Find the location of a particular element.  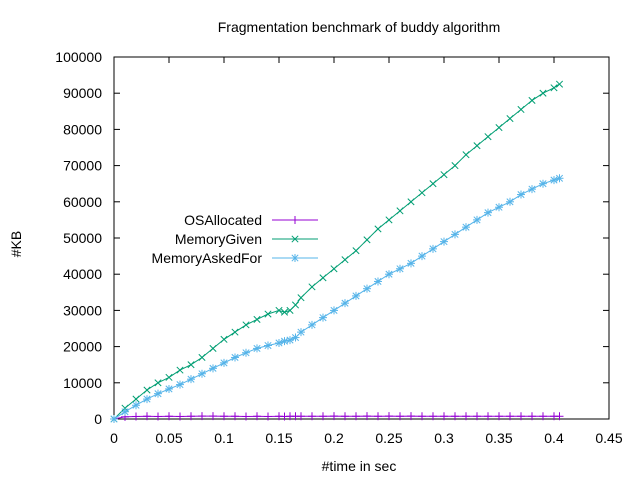

y-axis-label: #KB is located at coordinates (16, 244).